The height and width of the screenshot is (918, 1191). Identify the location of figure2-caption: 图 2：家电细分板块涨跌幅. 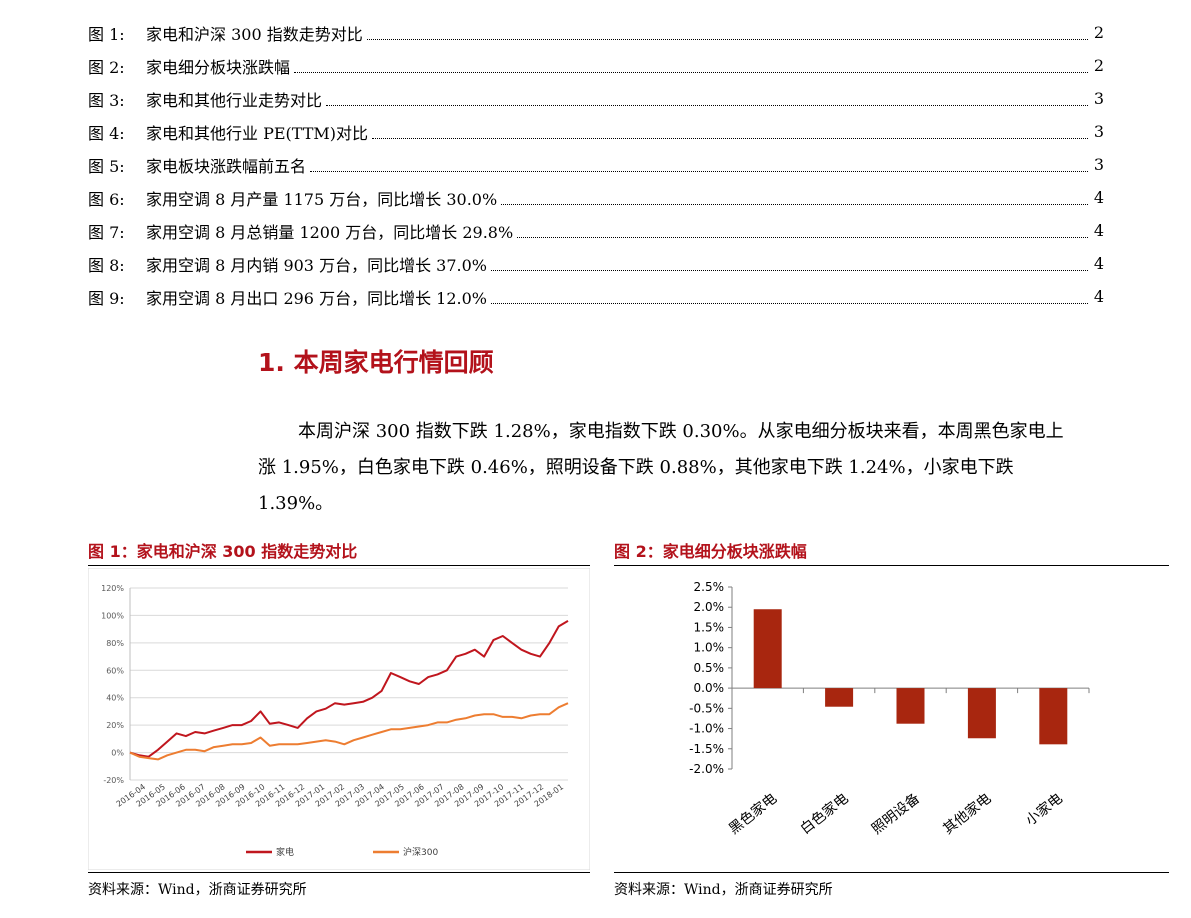
(710, 551).